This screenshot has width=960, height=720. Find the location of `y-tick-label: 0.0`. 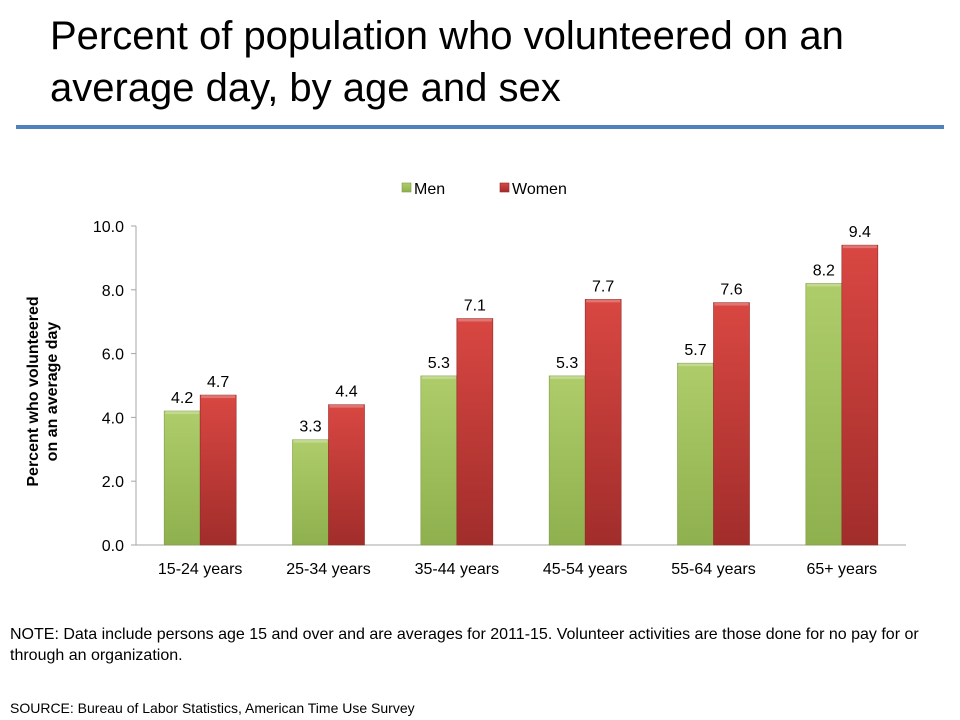

y-tick-label: 0.0 is located at coordinates (113, 546).